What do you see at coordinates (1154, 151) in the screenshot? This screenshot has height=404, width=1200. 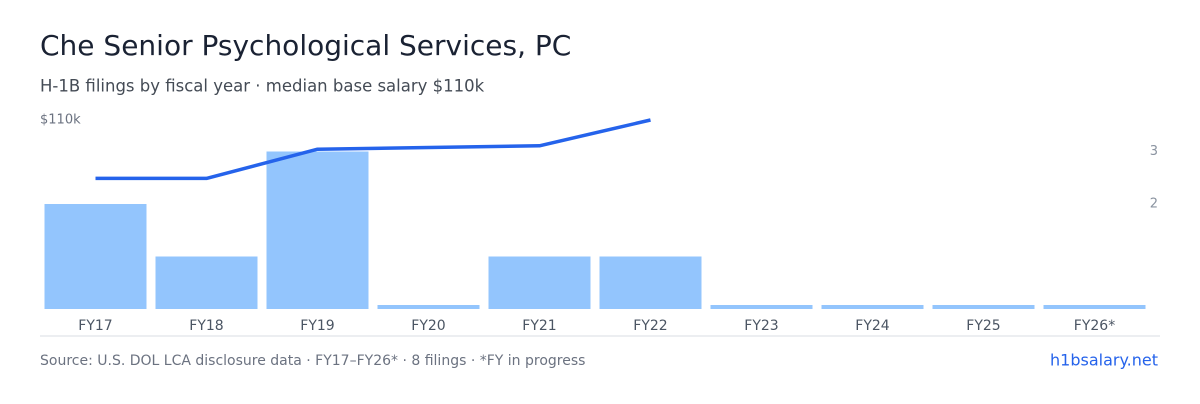 I see `y2-tick-label: 3` at bounding box center [1154, 151].